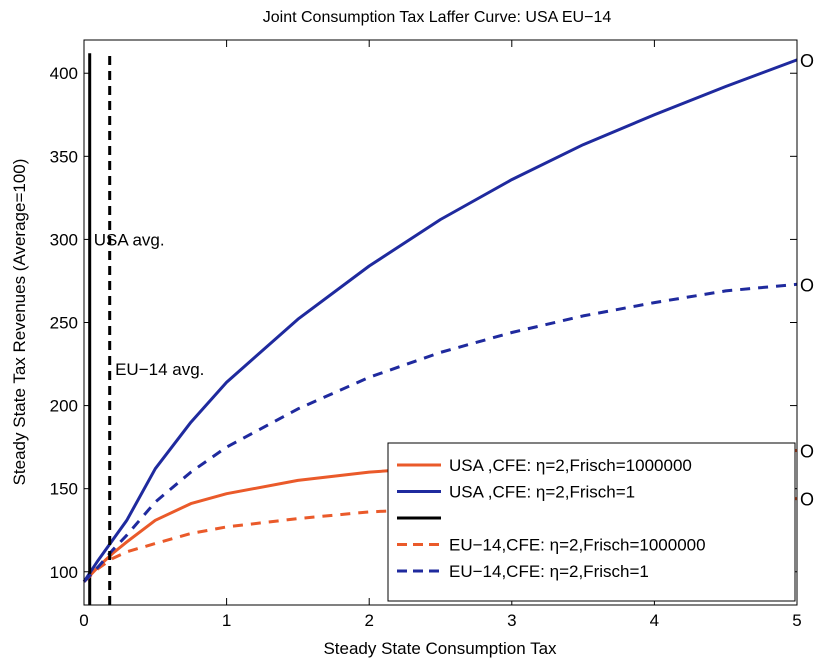 Image resolution: width=815 pixels, height=663 pixels. Describe the element at coordinates (64, 489) in the screenshot. I see `y-tick-label: 150` at that location.